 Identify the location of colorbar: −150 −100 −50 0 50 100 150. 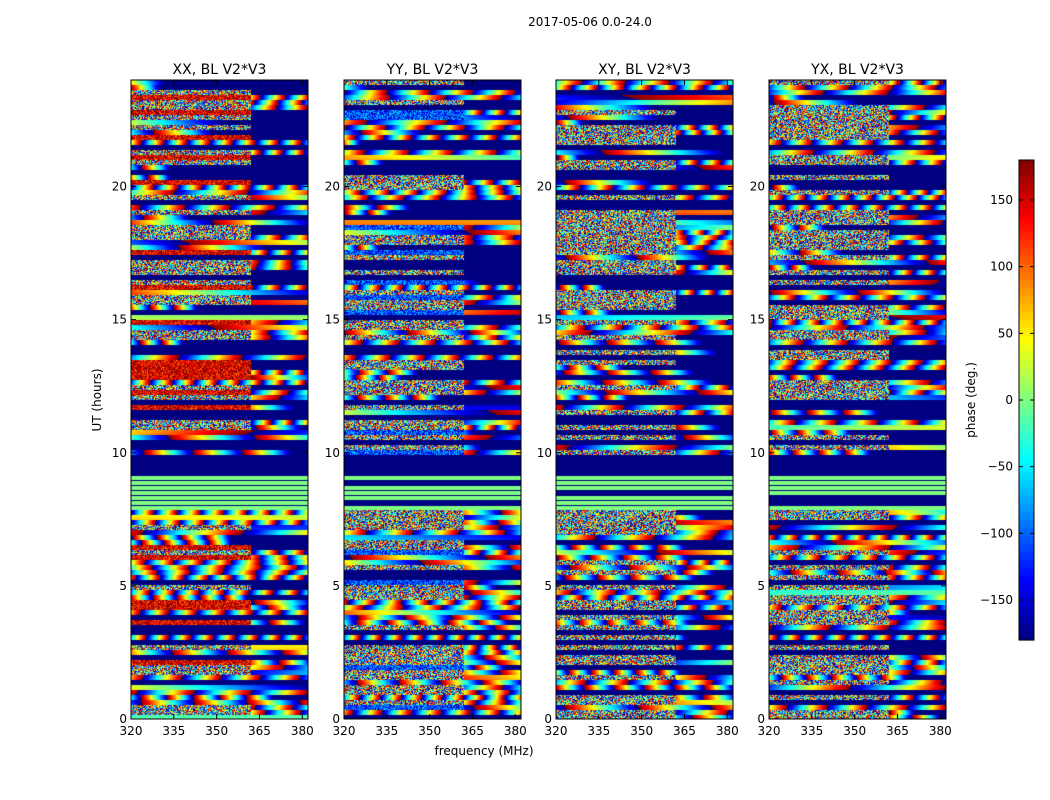
(1007, 400).